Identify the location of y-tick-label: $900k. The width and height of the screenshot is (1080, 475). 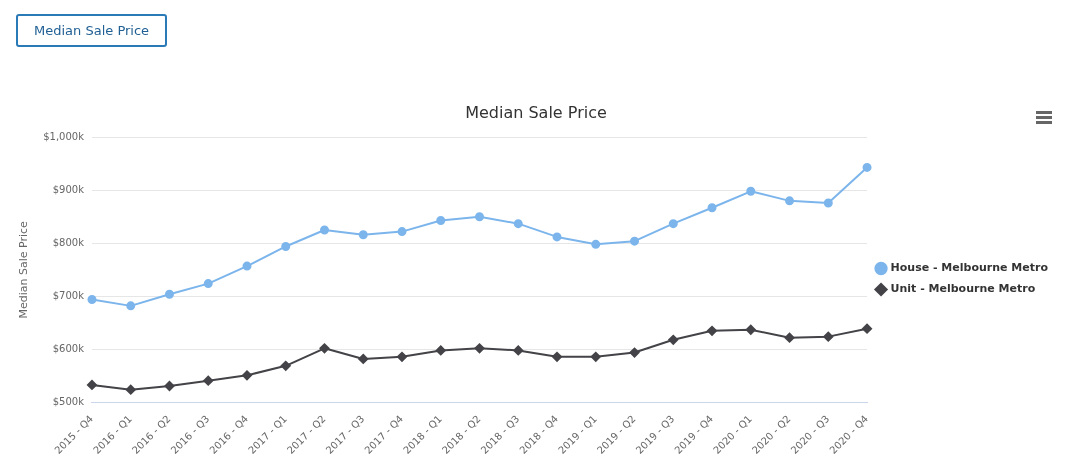
(68, 189).